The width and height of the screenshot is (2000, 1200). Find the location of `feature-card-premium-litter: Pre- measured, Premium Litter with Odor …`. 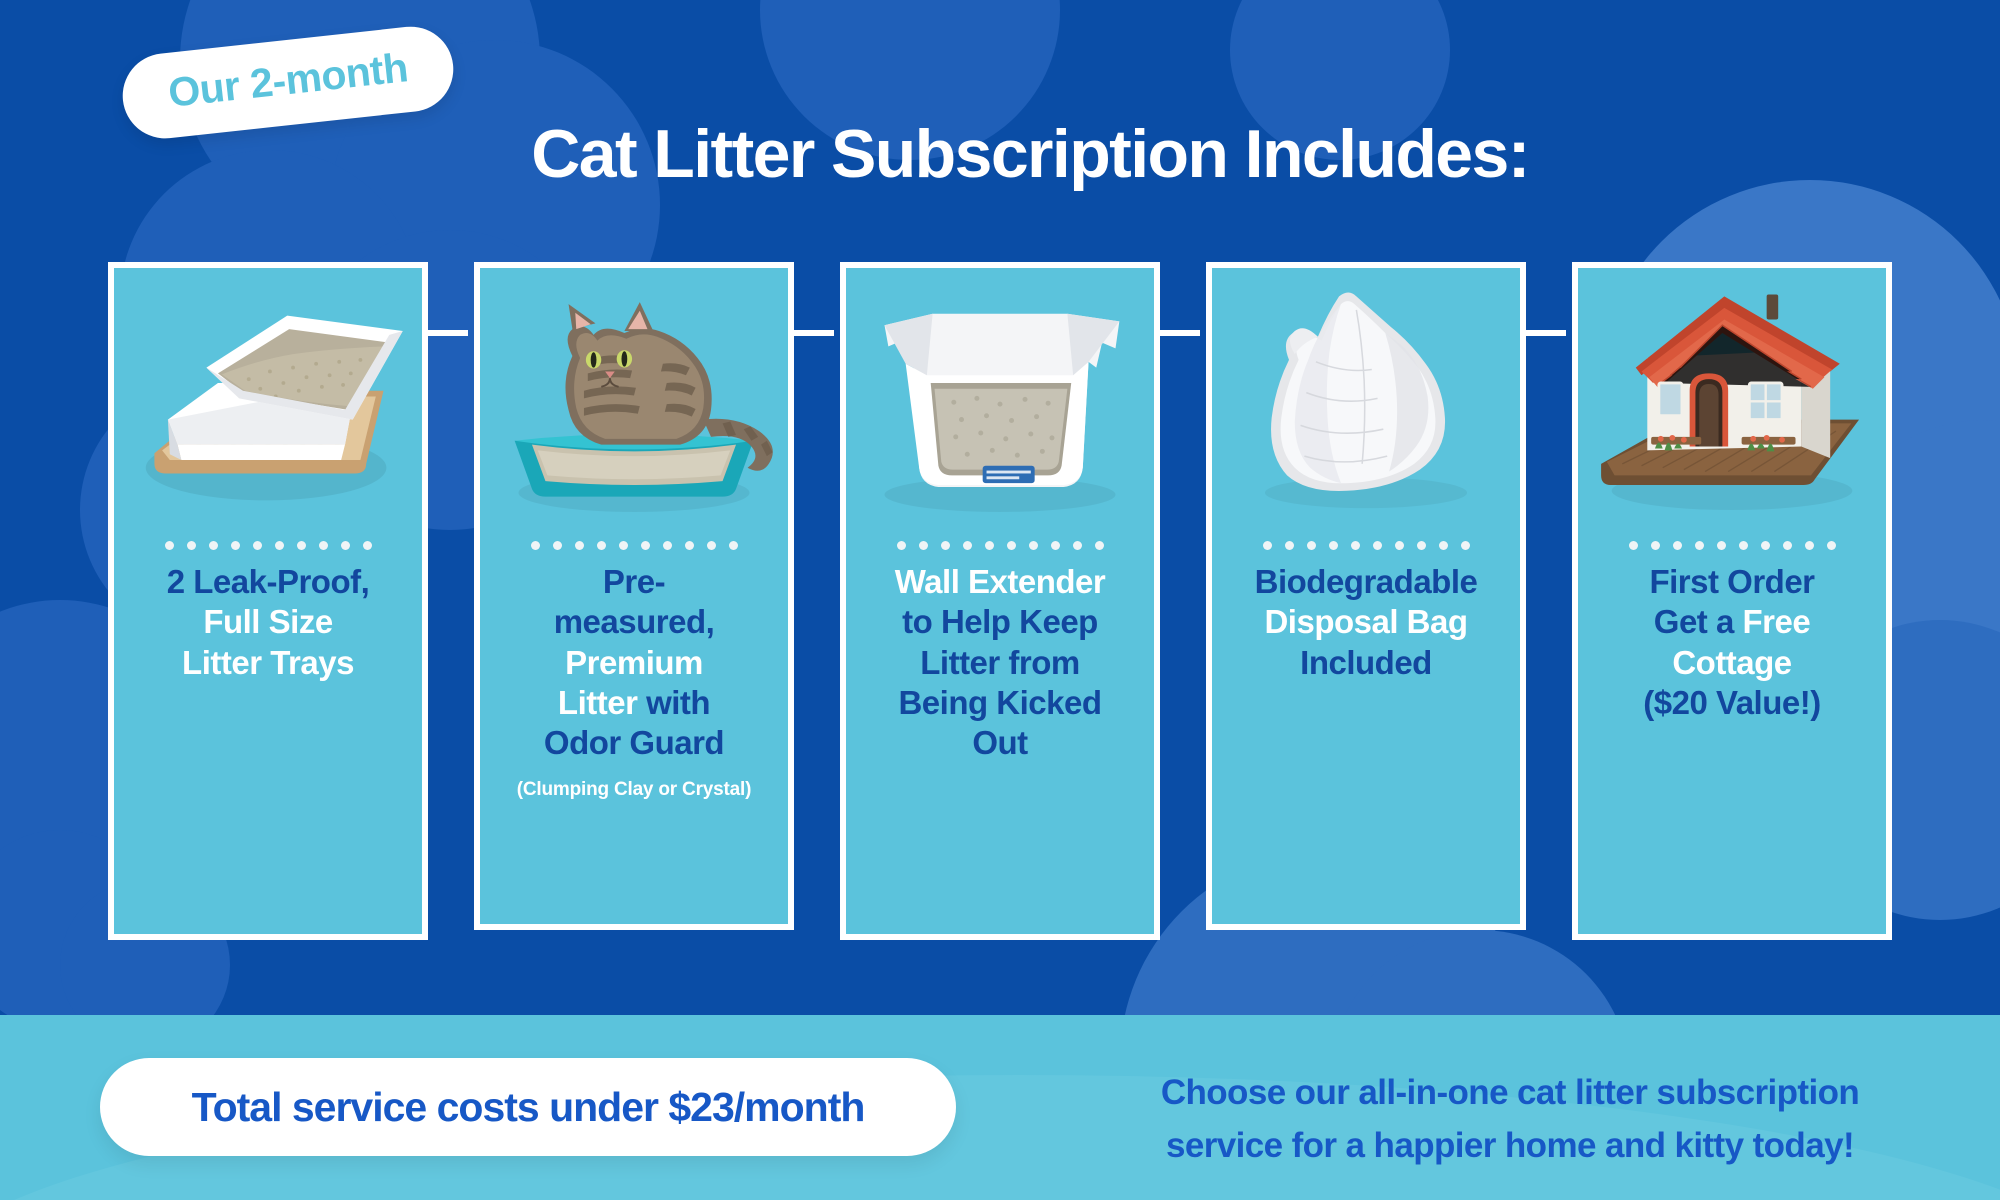

feature-card-premium-litter: Pre- measured, Premium Litter with Odor … is located at coordinates (634, 596).